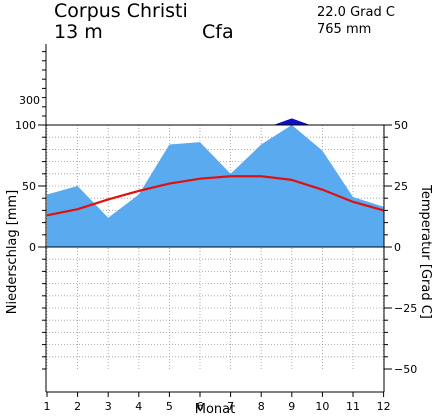  Describe the element at coordinates (200, 406) in the screenshot. I see `x-tick-label: 6` at that location.